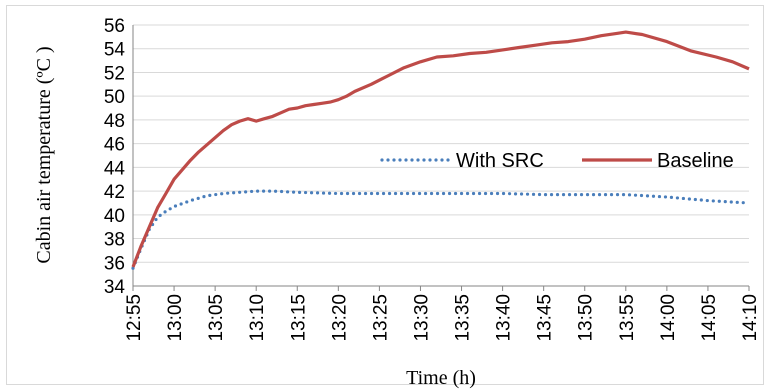 The height and width of the screenshot is (391, 770). Describe the element at coordinates (114, 145) in the screenshot. I see `y-tick-label: 46` at that location.